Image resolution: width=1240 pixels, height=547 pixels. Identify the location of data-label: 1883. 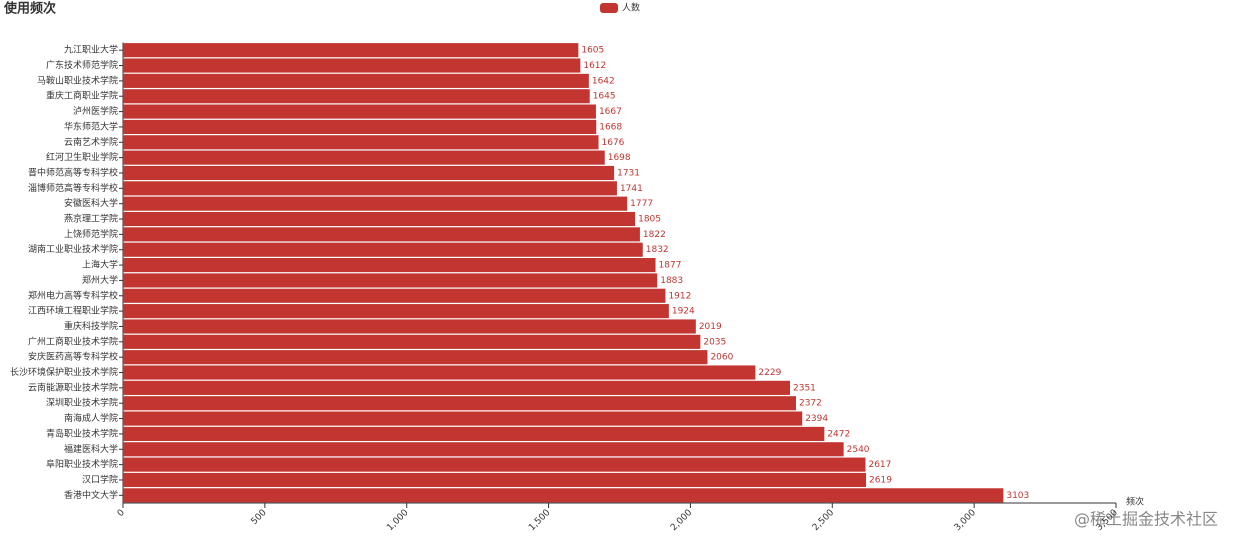
(671, 281).